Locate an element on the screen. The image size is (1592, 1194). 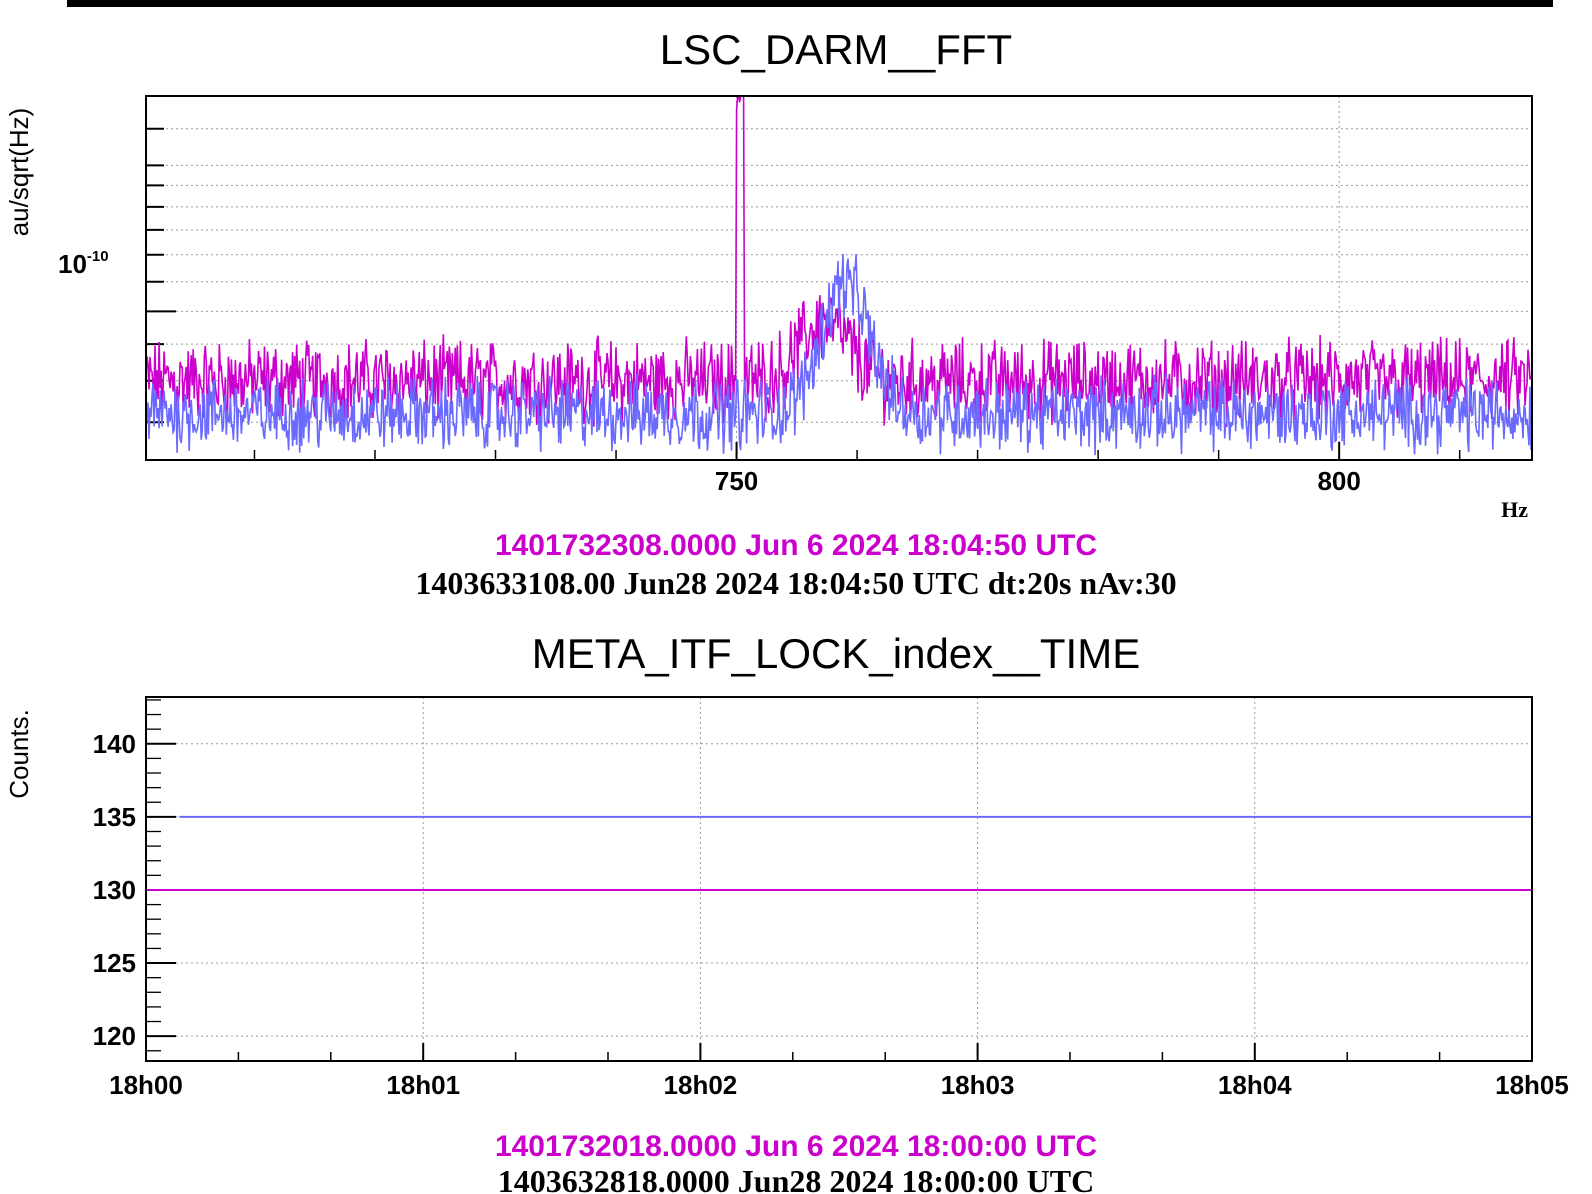
top-border-bar is located at coordinates (810, 3).